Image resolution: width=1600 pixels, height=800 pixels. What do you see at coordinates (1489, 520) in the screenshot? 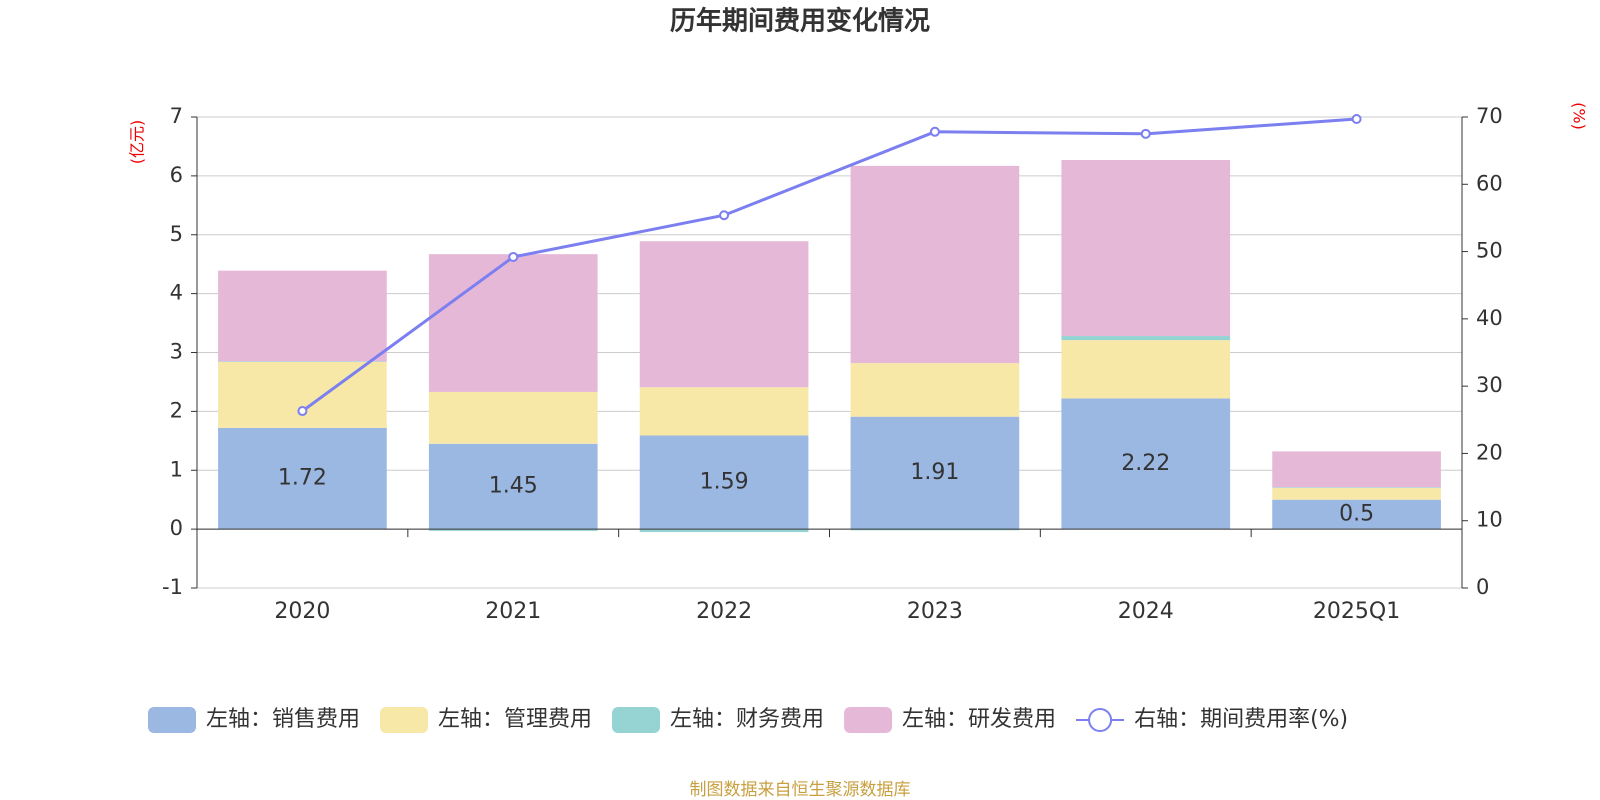
I see `y2-tick-label: 10` at bounding box center [1489, 520].